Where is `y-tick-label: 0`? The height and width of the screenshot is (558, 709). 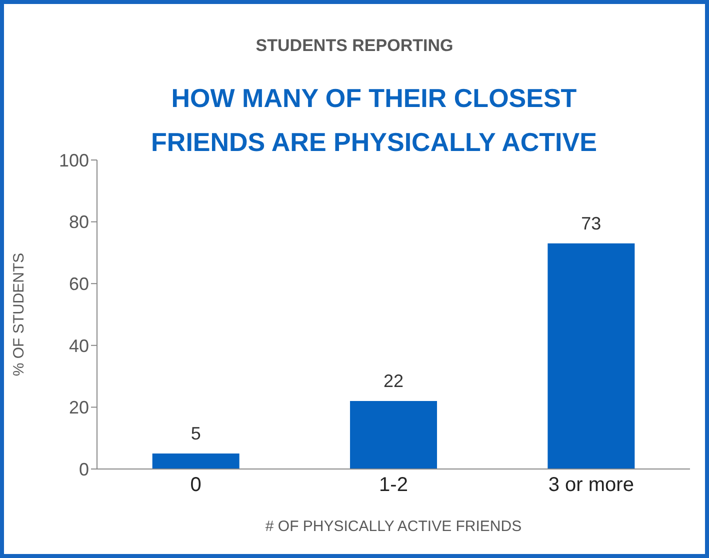 y-tick-label: 0 is located at coordinates (83, 469).